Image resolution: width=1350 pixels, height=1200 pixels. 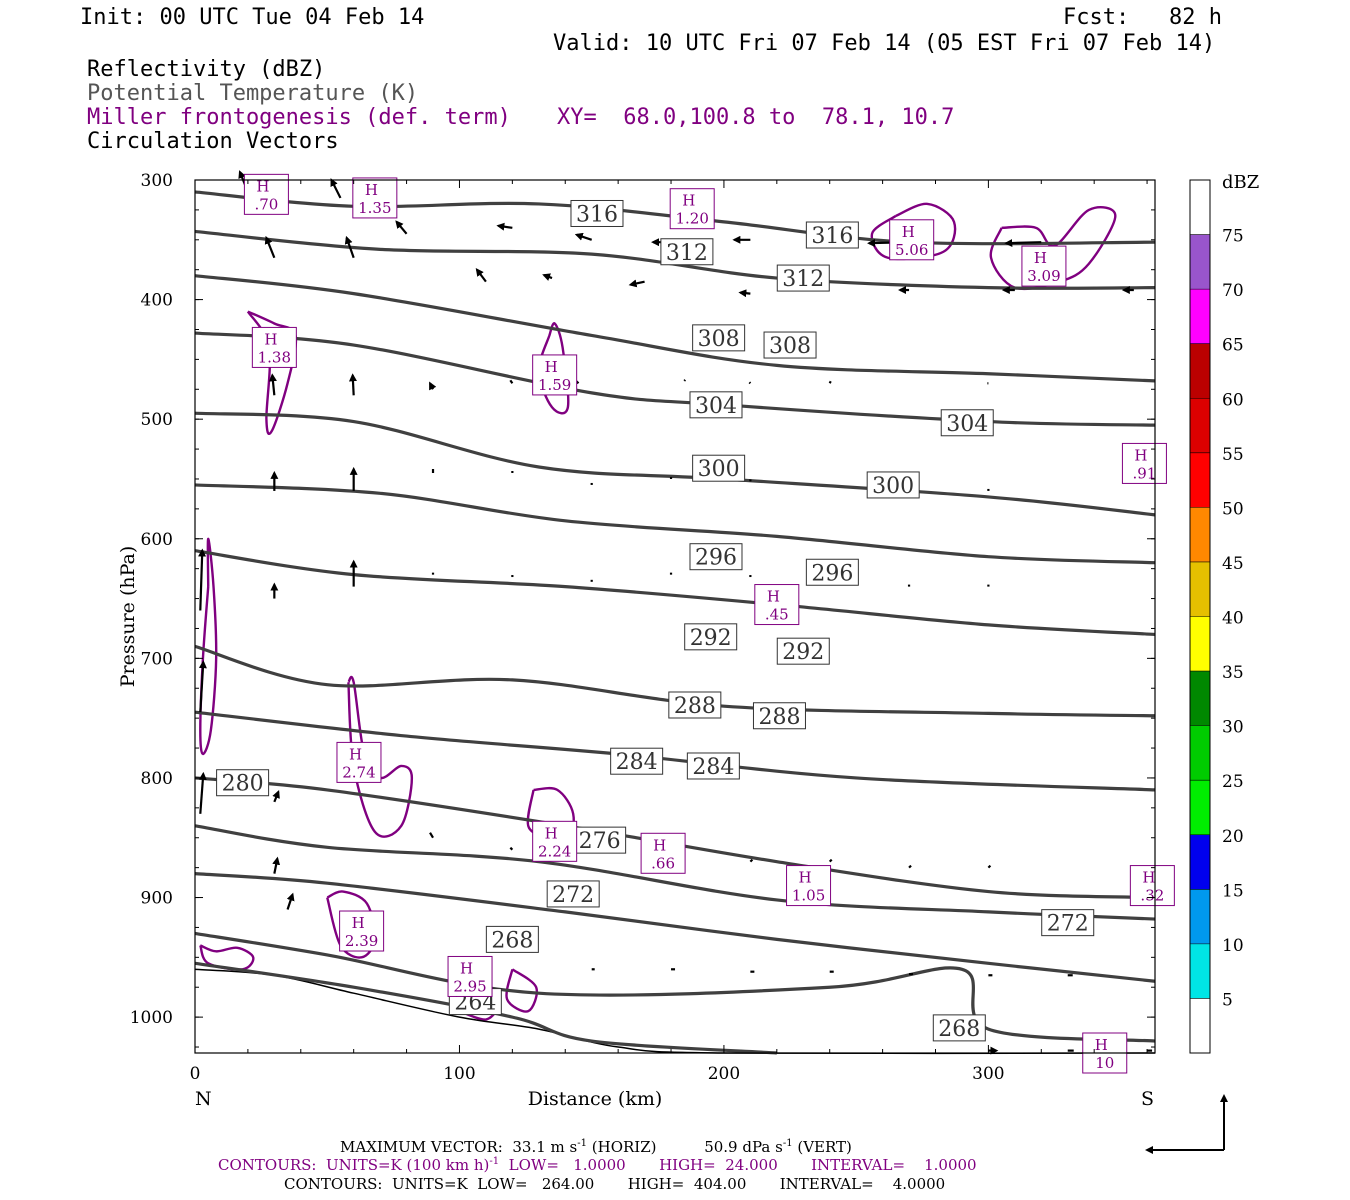 What do you see at coordinates (157, 420) in the screenshot?
I see `y-tick-label: 500` at bounding box center [157, 420].